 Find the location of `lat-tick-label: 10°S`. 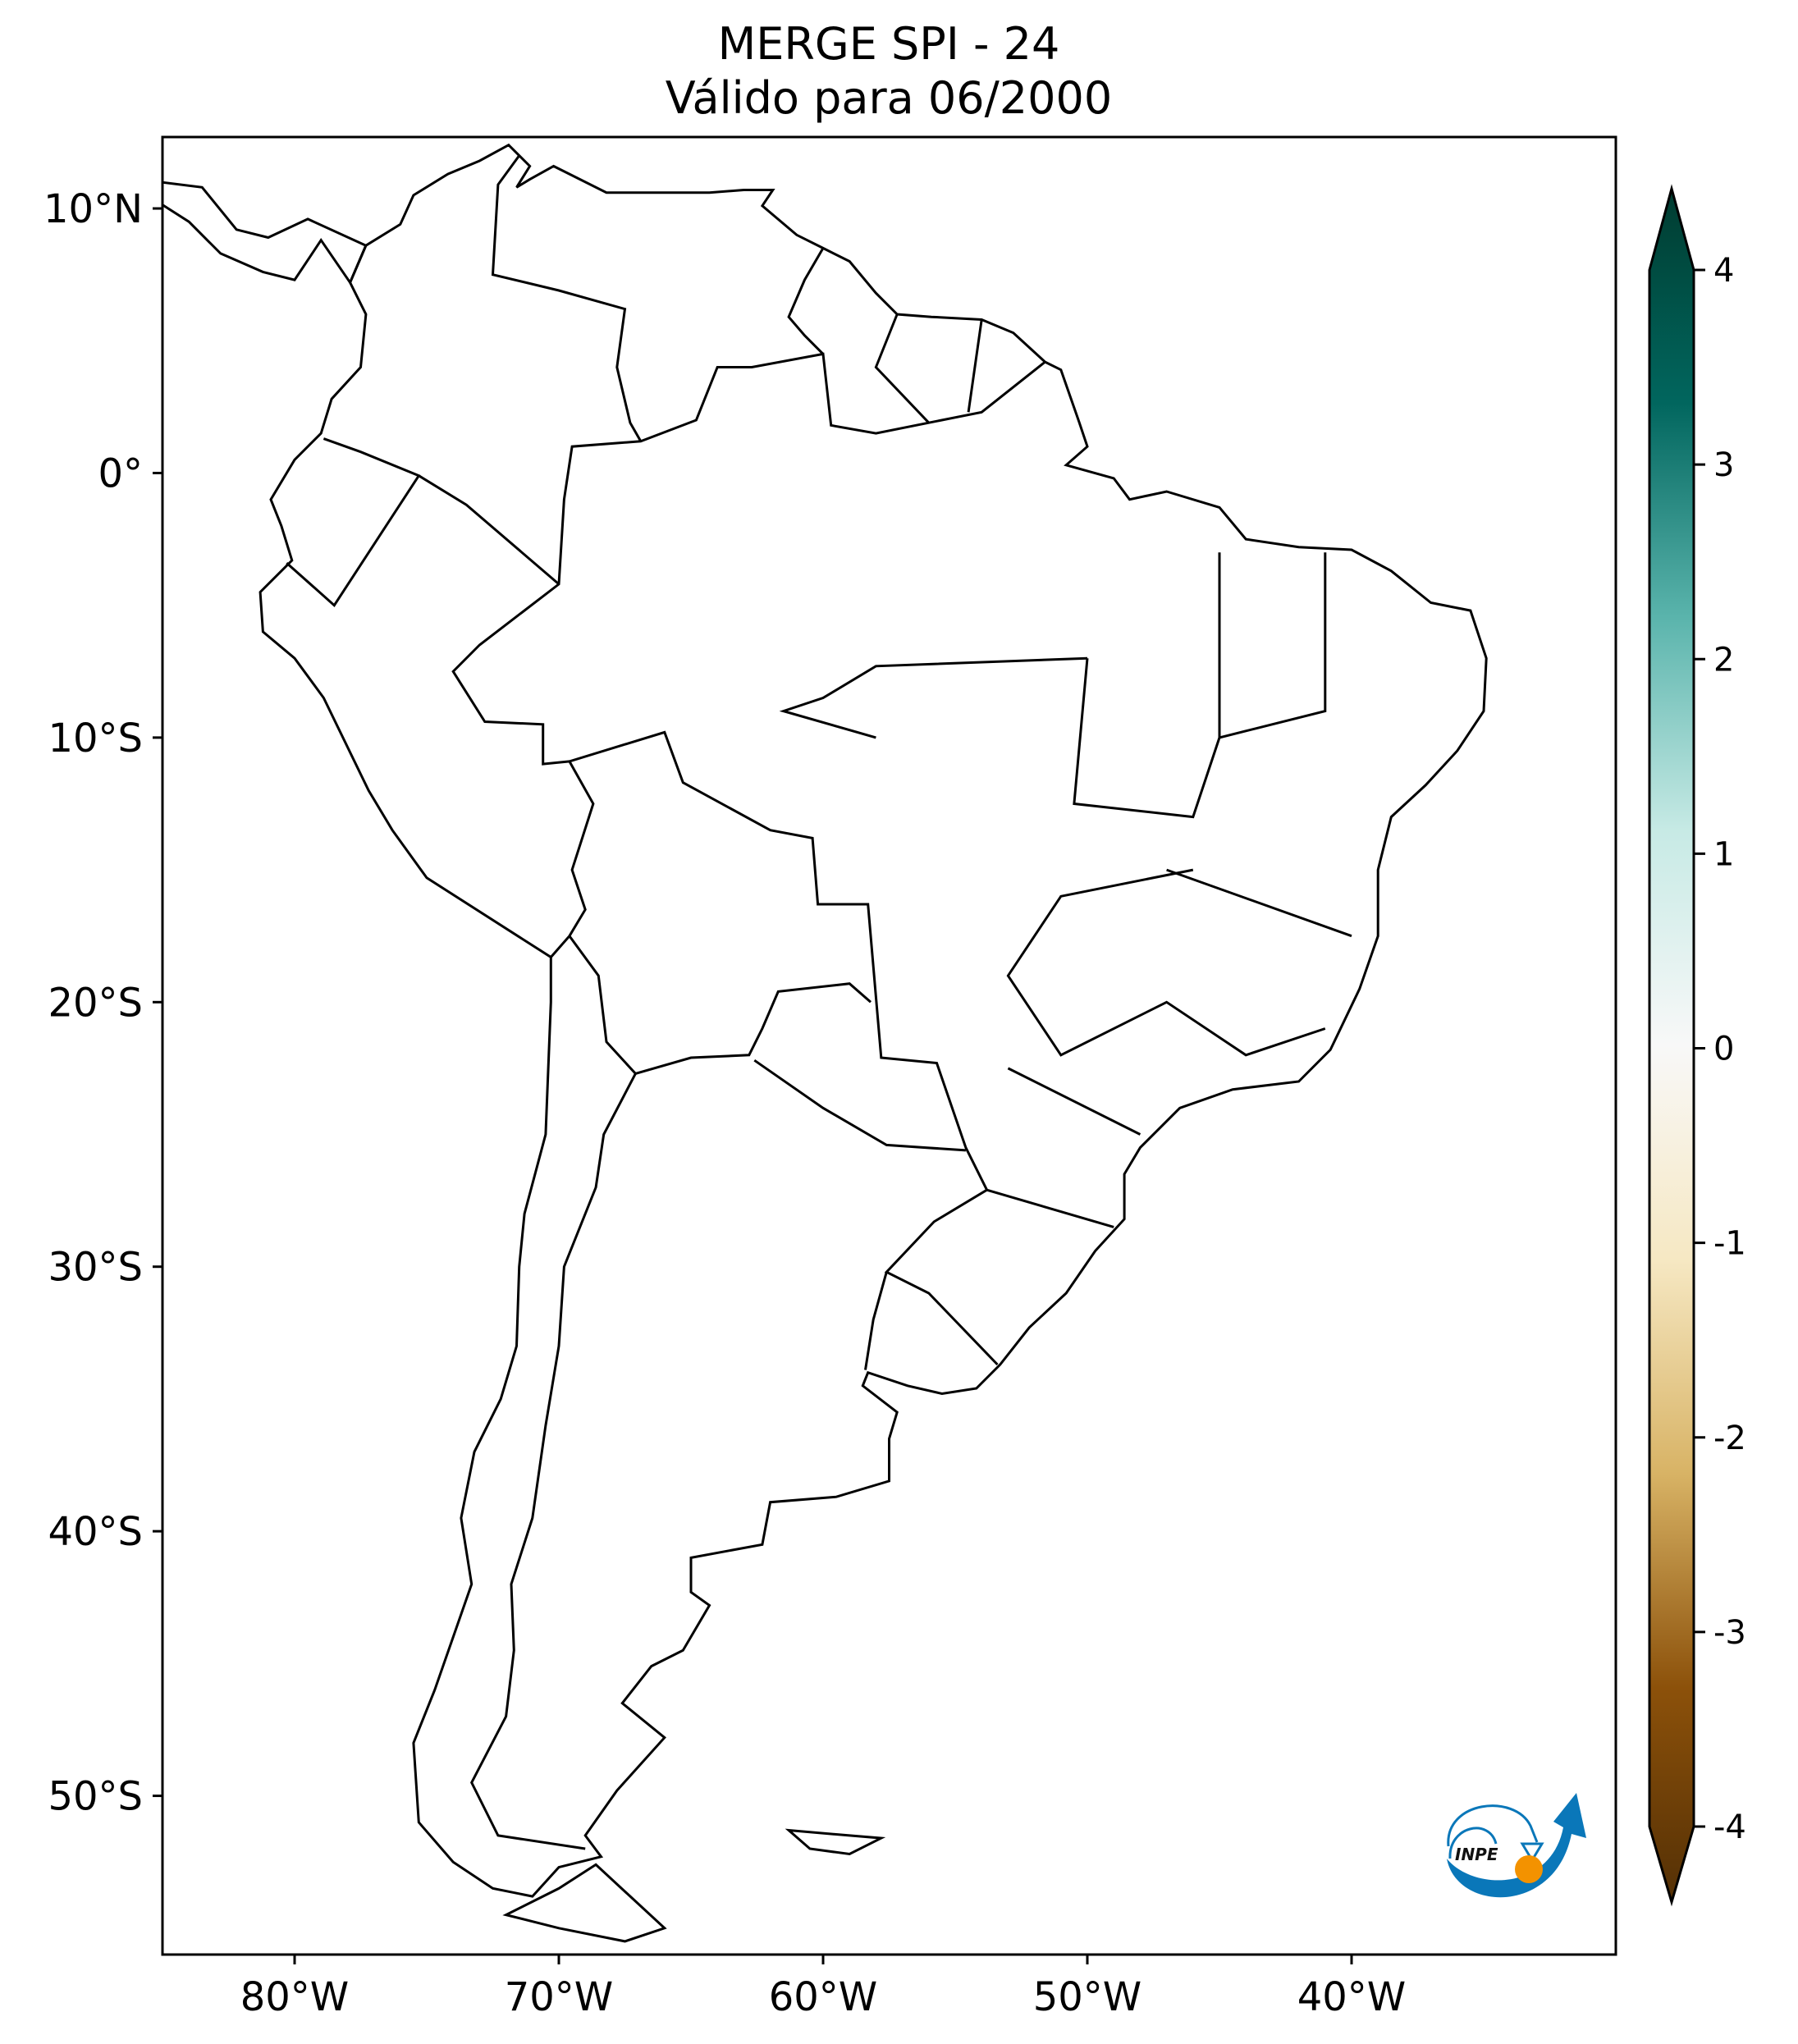

lat-tick-label: 10°S is located at coordinates (95, 738).